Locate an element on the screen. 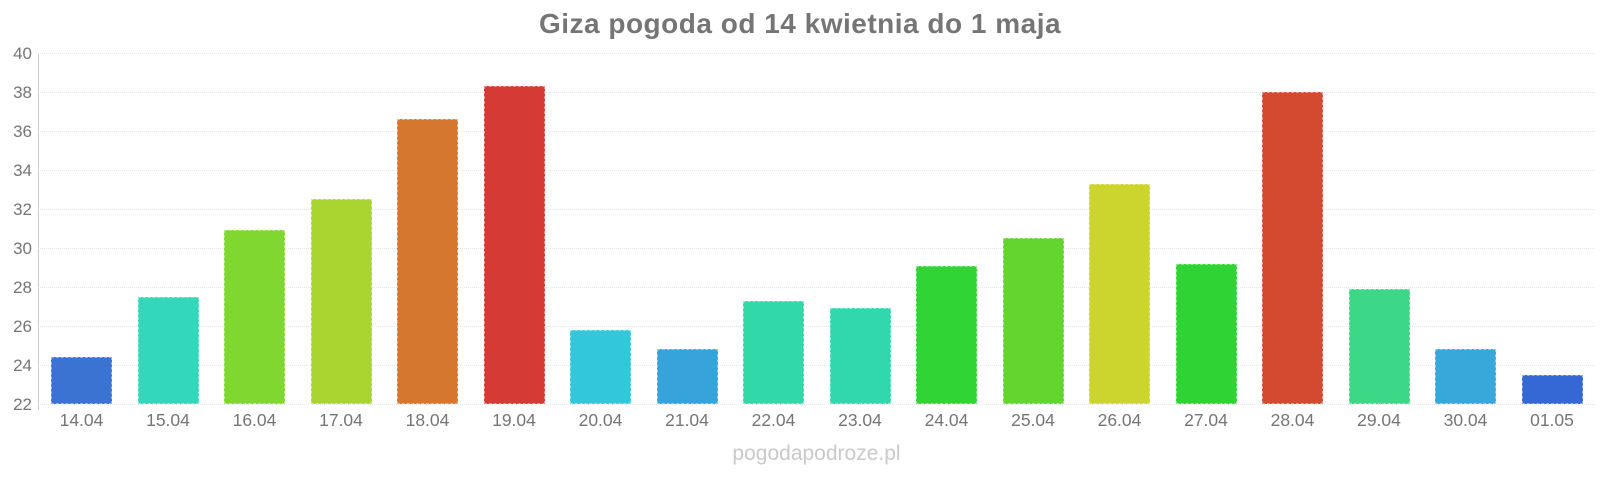  x-tick-label: 15.04 is located at coordinates (168, 420).